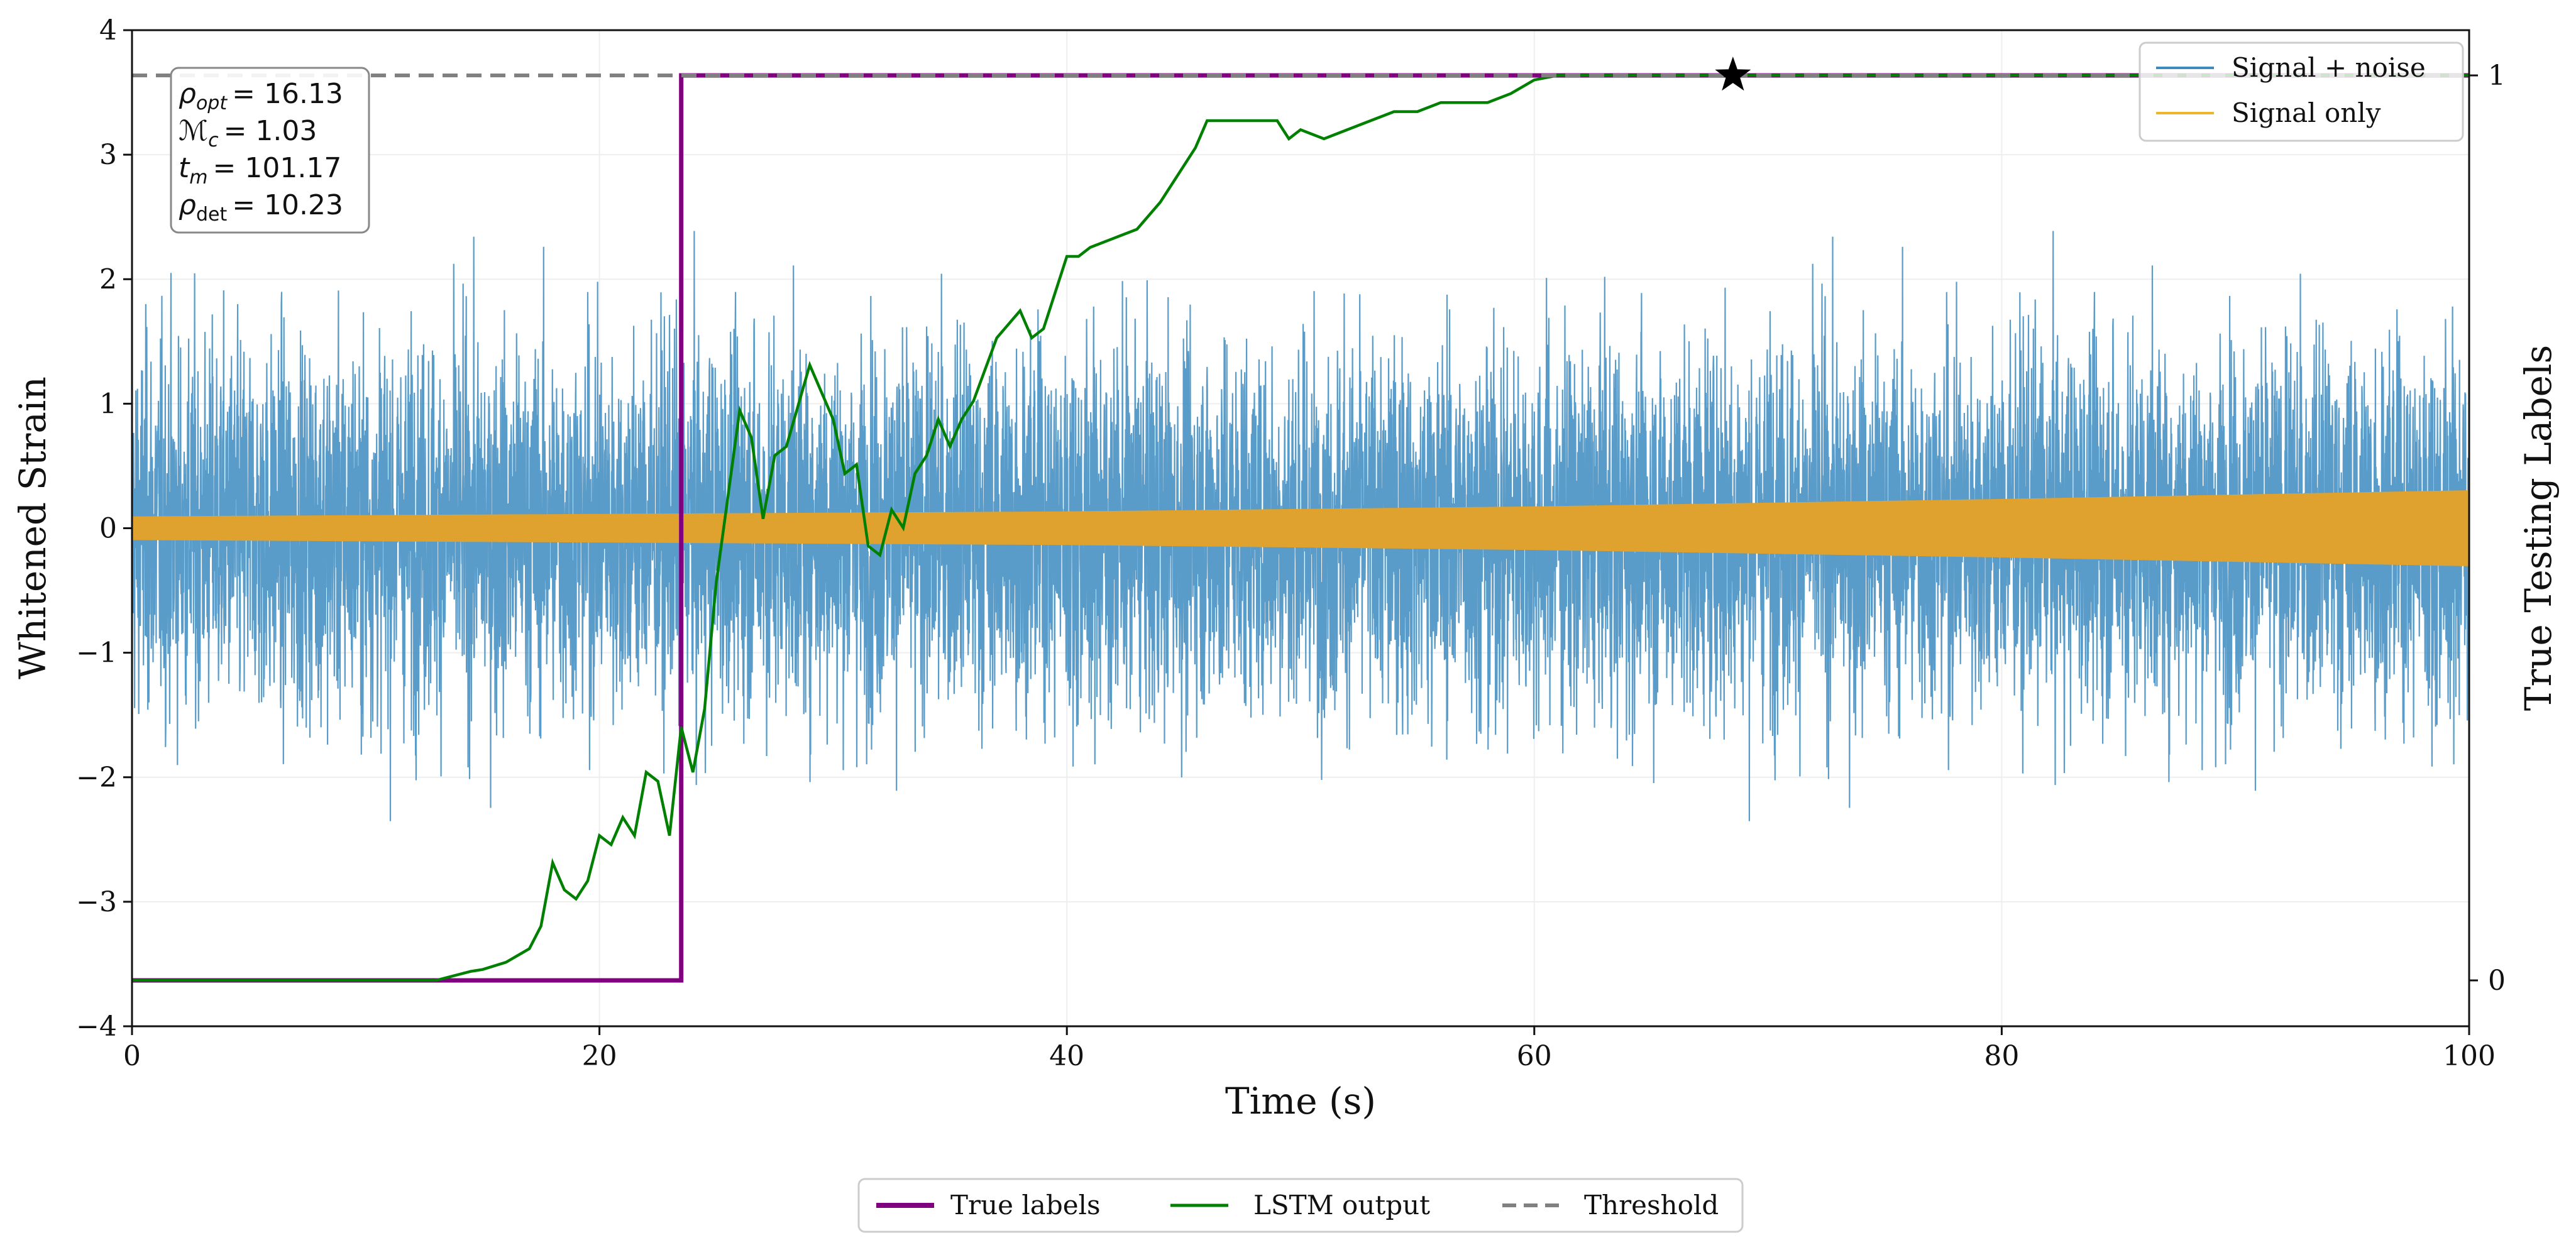 The width and height of the screenshot is (2576, 1250). I want to click on detection-marker, so click(1733, 74).